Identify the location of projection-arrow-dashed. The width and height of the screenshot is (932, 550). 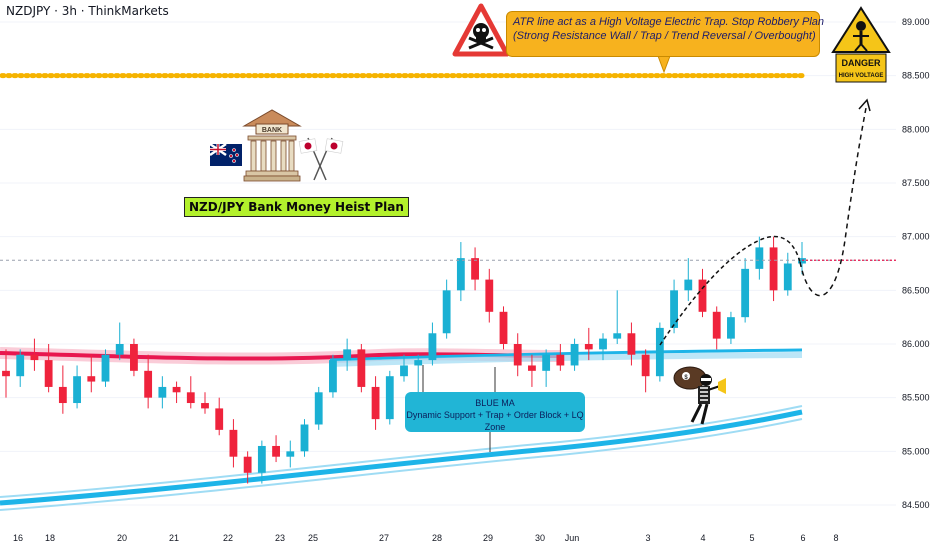
(833, 202).